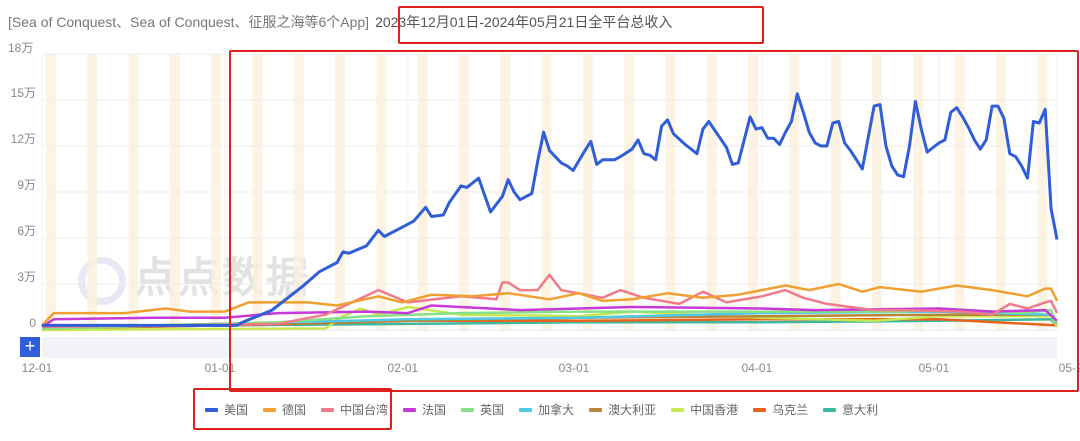 The image size is (1080, 441). Describe the element at coordinates (102, 280) in the screenshot. I see `watermark-icon` at that location.